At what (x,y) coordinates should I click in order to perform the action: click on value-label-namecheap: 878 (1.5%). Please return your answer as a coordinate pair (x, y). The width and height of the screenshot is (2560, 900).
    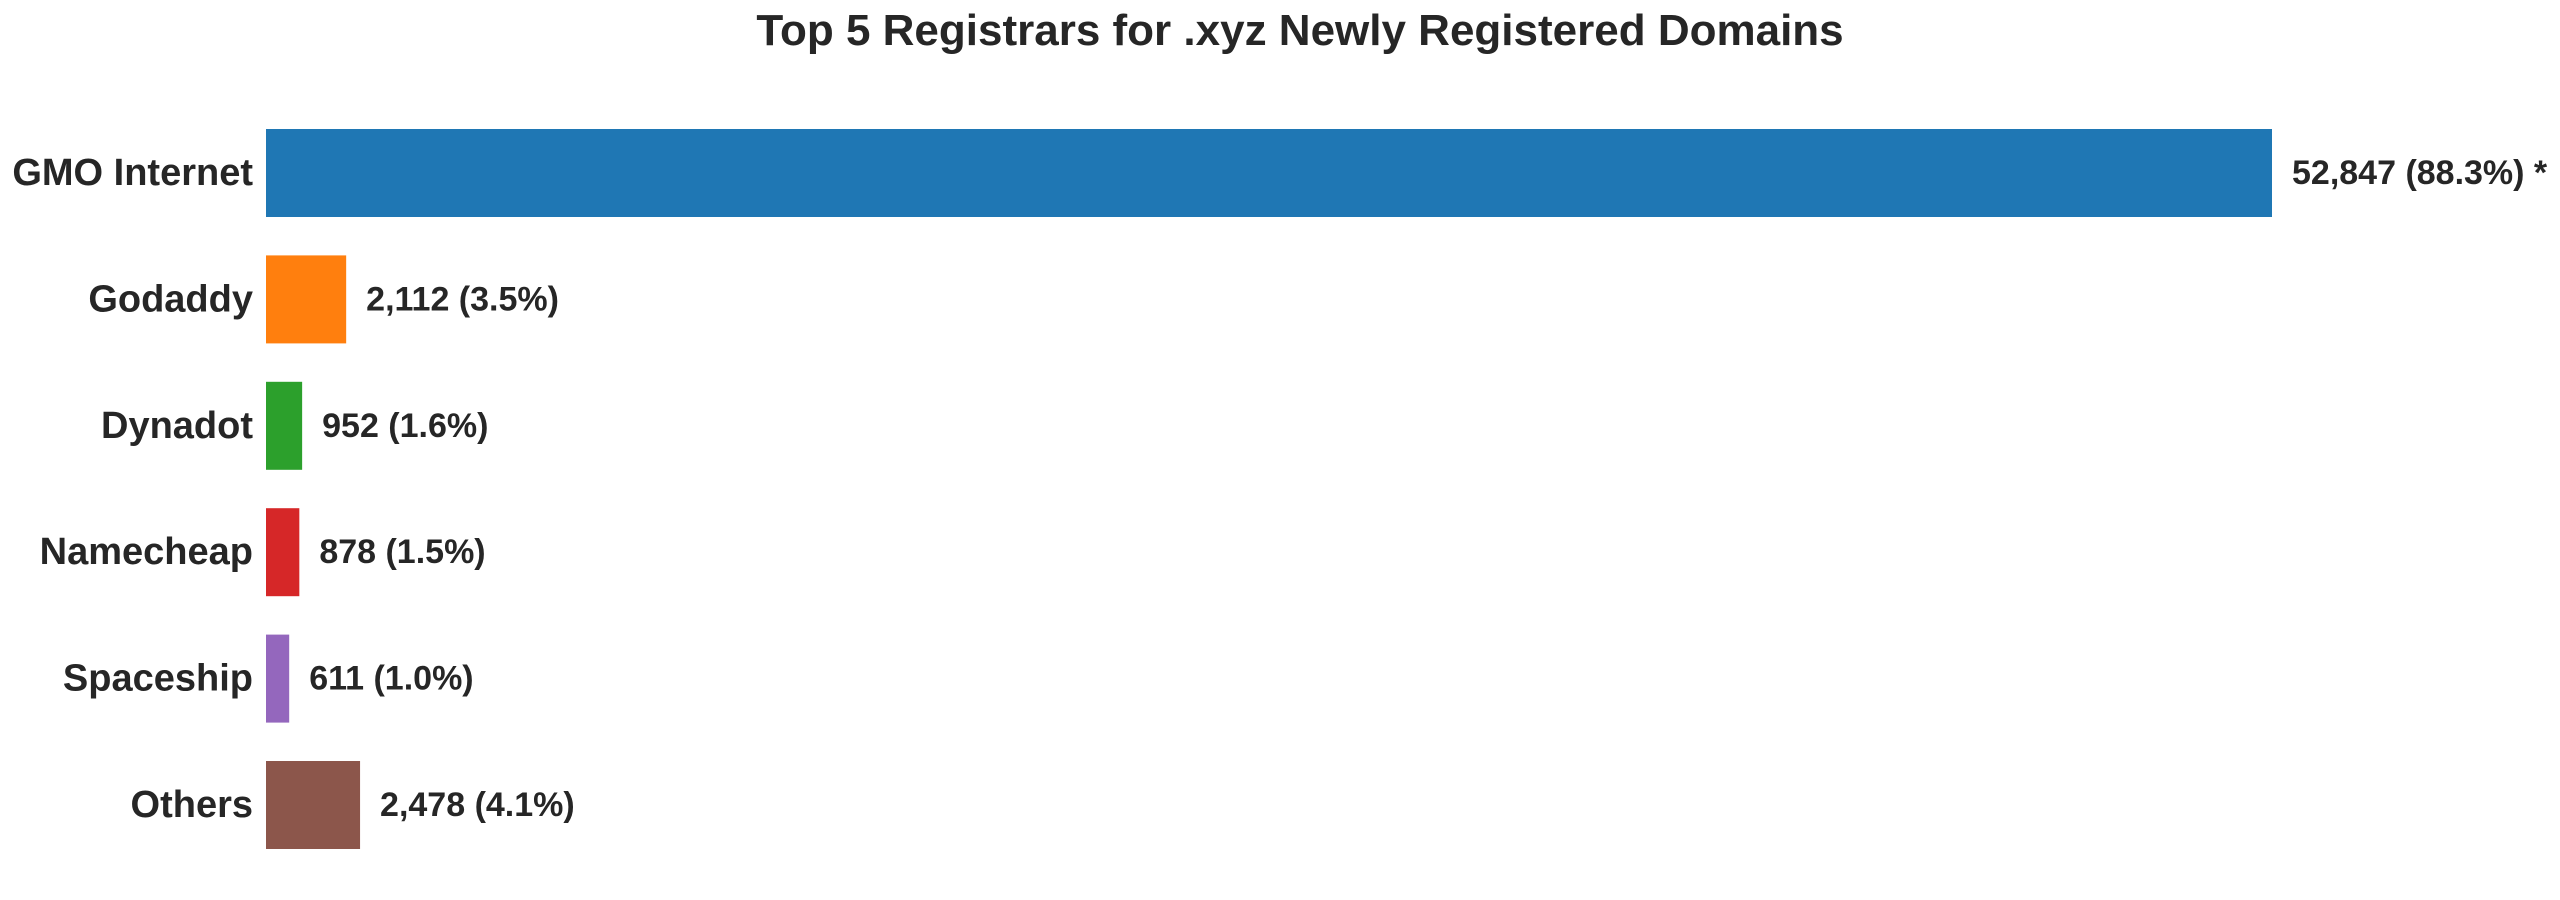
    Looking at the image, I should click on (402, 552).